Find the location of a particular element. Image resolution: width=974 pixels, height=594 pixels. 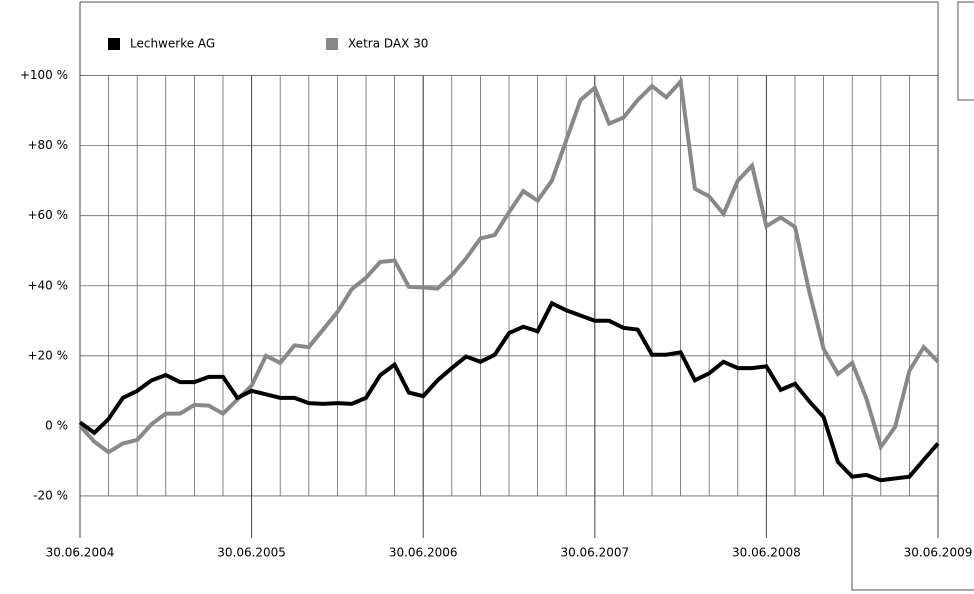

x-tick-label: 30.06.2007 is located at coordinates (594, 553).